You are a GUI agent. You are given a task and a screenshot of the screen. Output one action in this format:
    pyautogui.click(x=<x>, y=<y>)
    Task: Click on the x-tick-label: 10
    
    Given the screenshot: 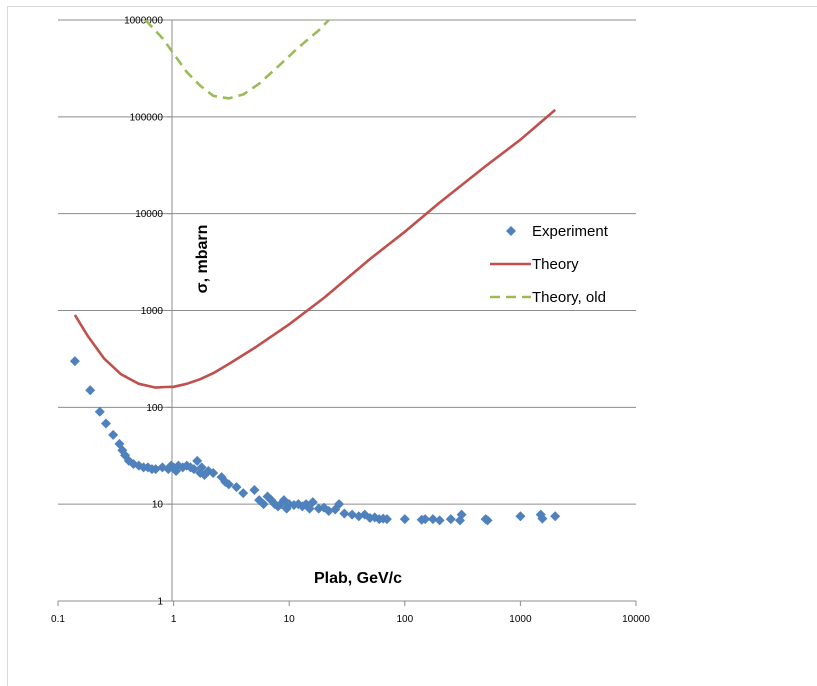 What is the action you would take?
    pyautogui.click(x=290, y=619)
    